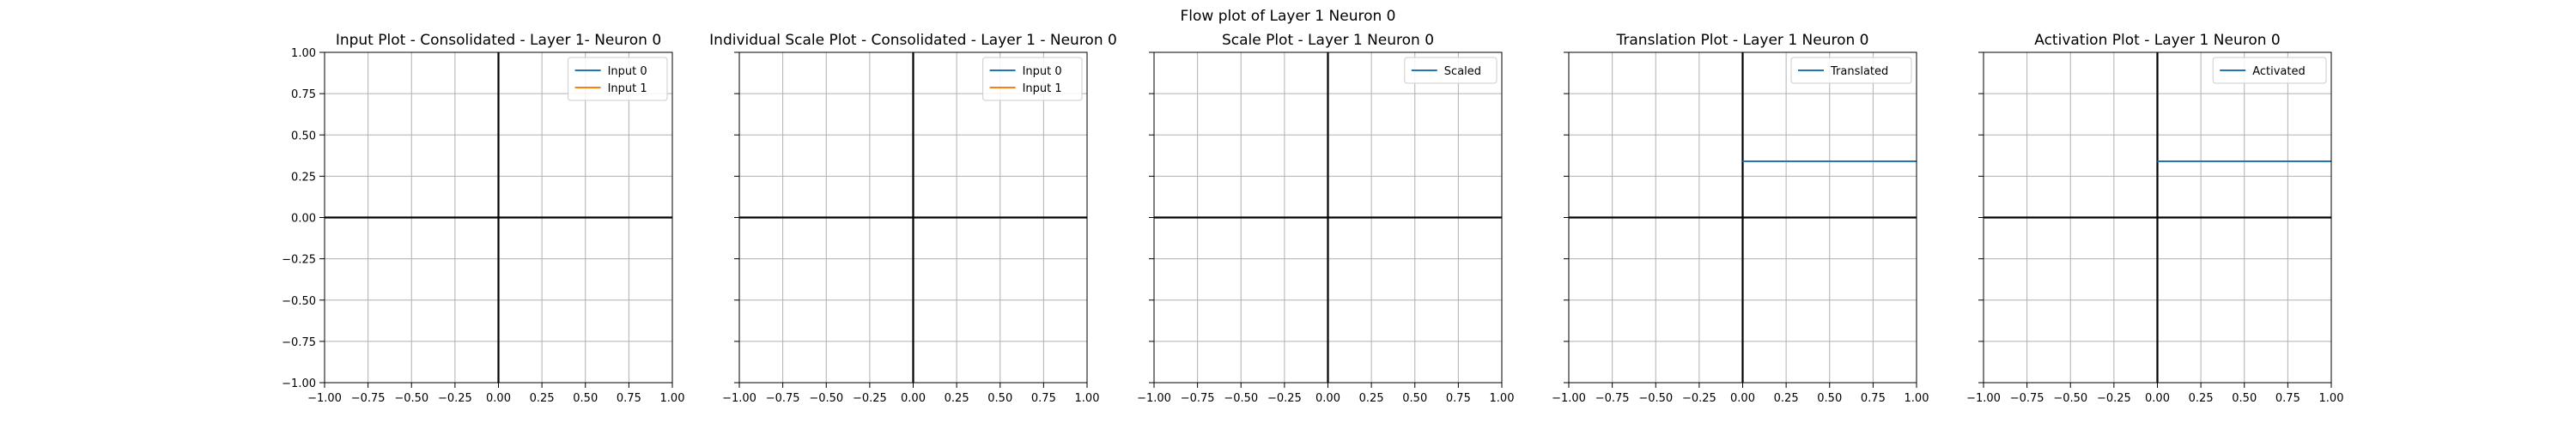  Describe the element at coordinates (303, 94) in the screenshot. I see `y-tick-label: 0.75` at that location.